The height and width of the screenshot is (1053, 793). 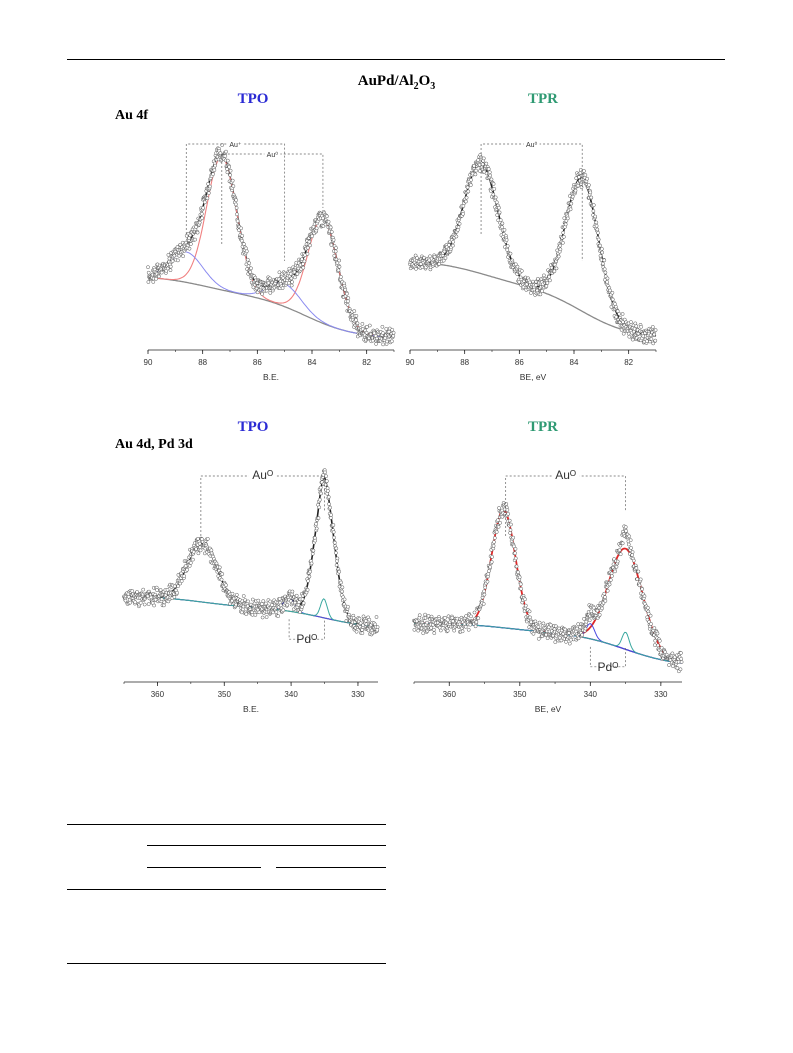 I want to click on tpo-label-top: TPO, so click(x=253, y=99).